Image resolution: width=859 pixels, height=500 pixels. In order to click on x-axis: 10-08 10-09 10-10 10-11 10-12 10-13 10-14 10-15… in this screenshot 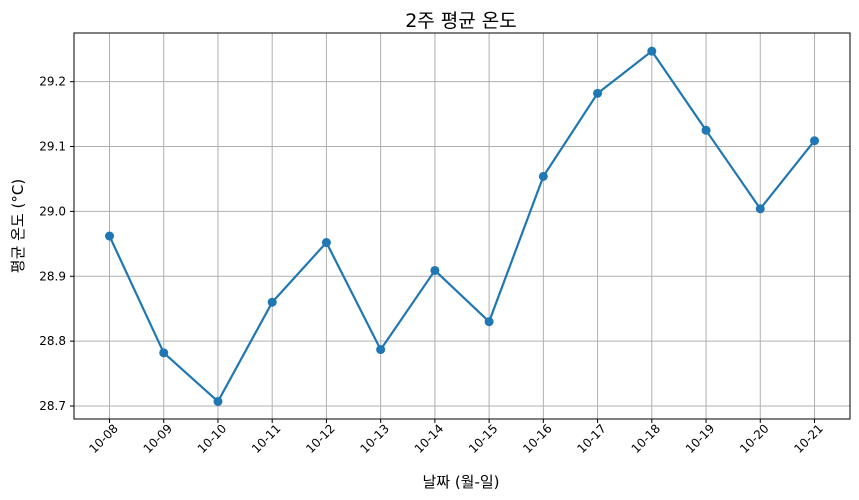, I will do `click(456, 437)`.